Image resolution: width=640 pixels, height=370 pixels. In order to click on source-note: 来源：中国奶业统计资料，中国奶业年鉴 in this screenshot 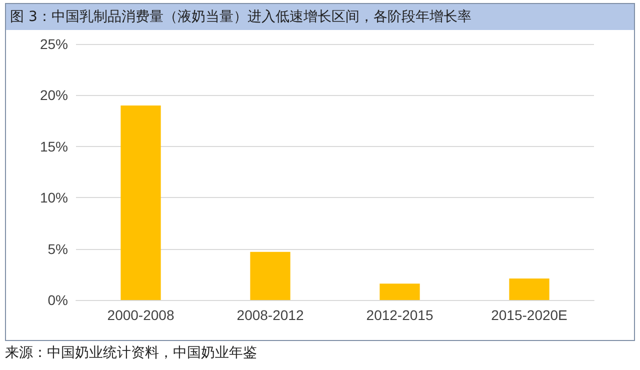, I will do `click(131, 353)`.